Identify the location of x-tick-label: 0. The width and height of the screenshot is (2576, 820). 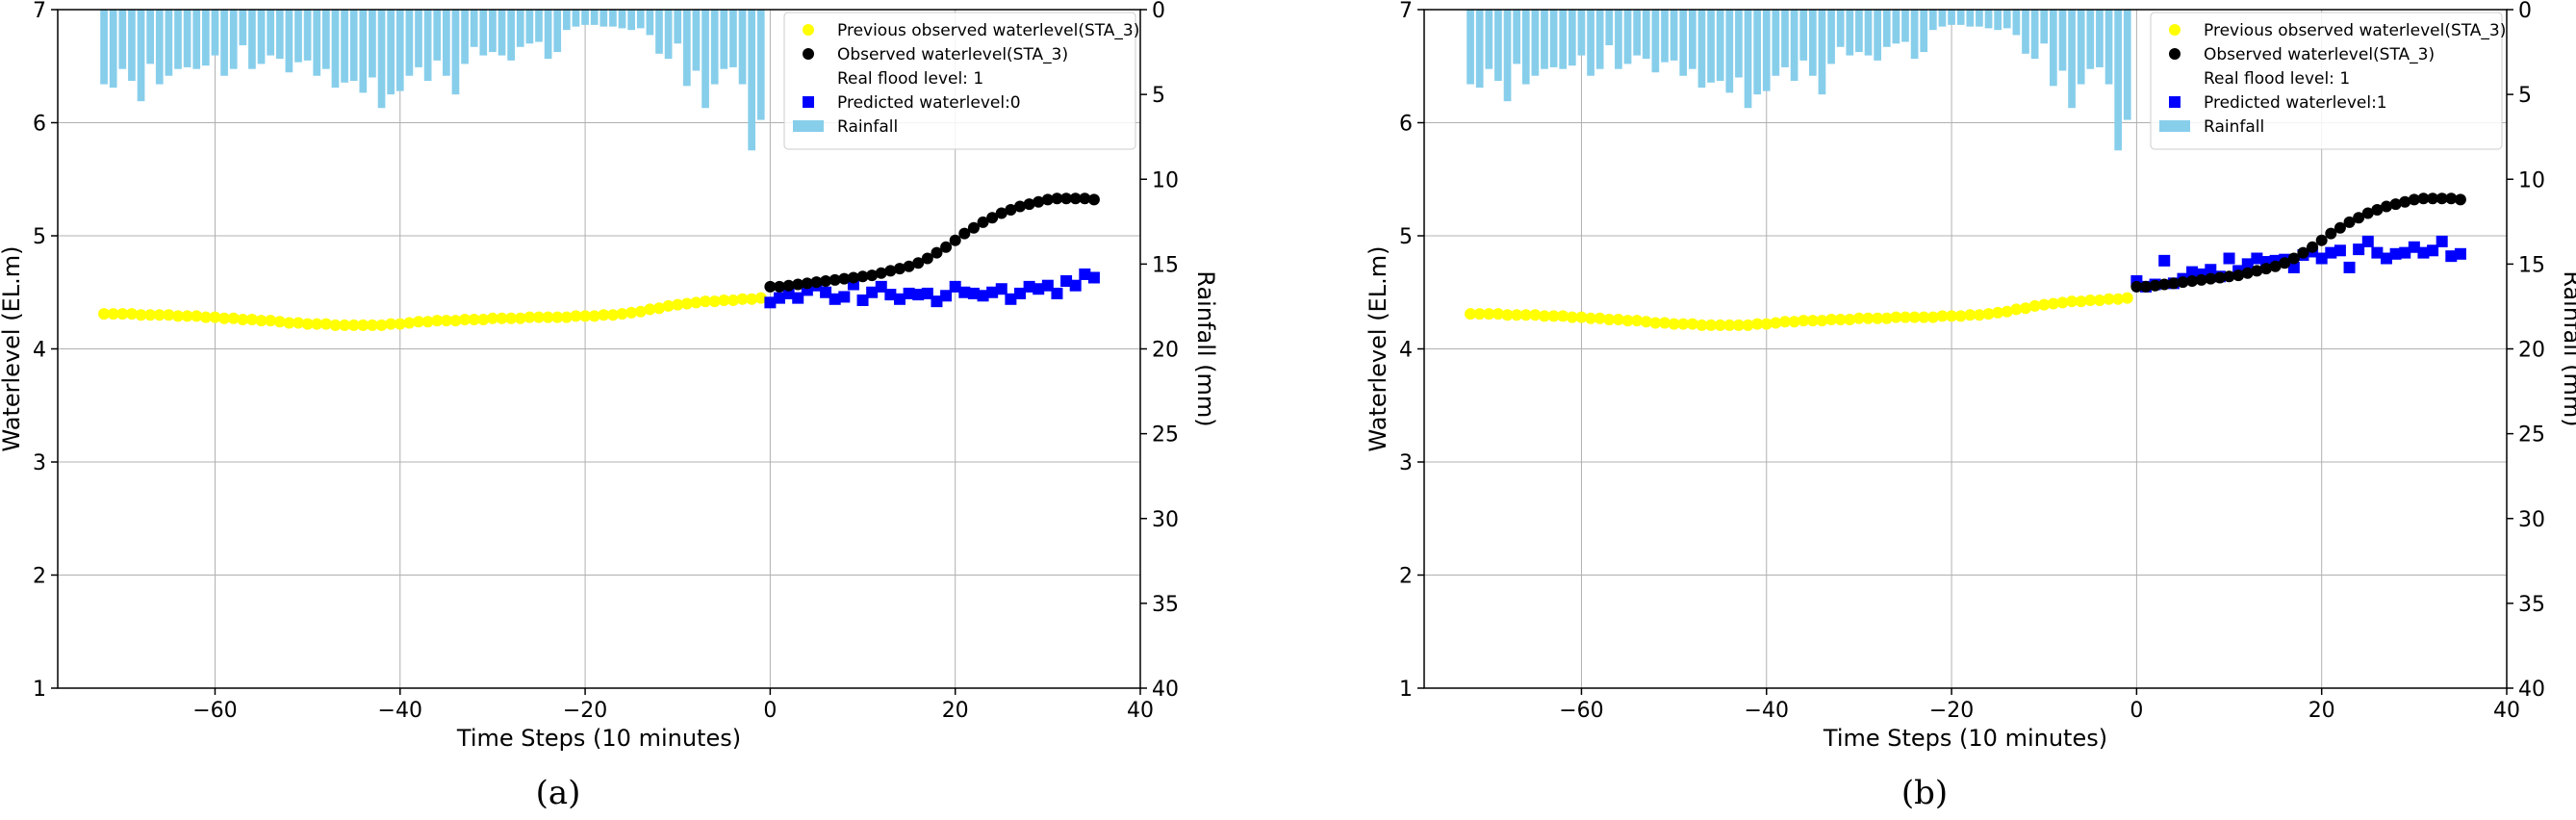
(2136, 711).